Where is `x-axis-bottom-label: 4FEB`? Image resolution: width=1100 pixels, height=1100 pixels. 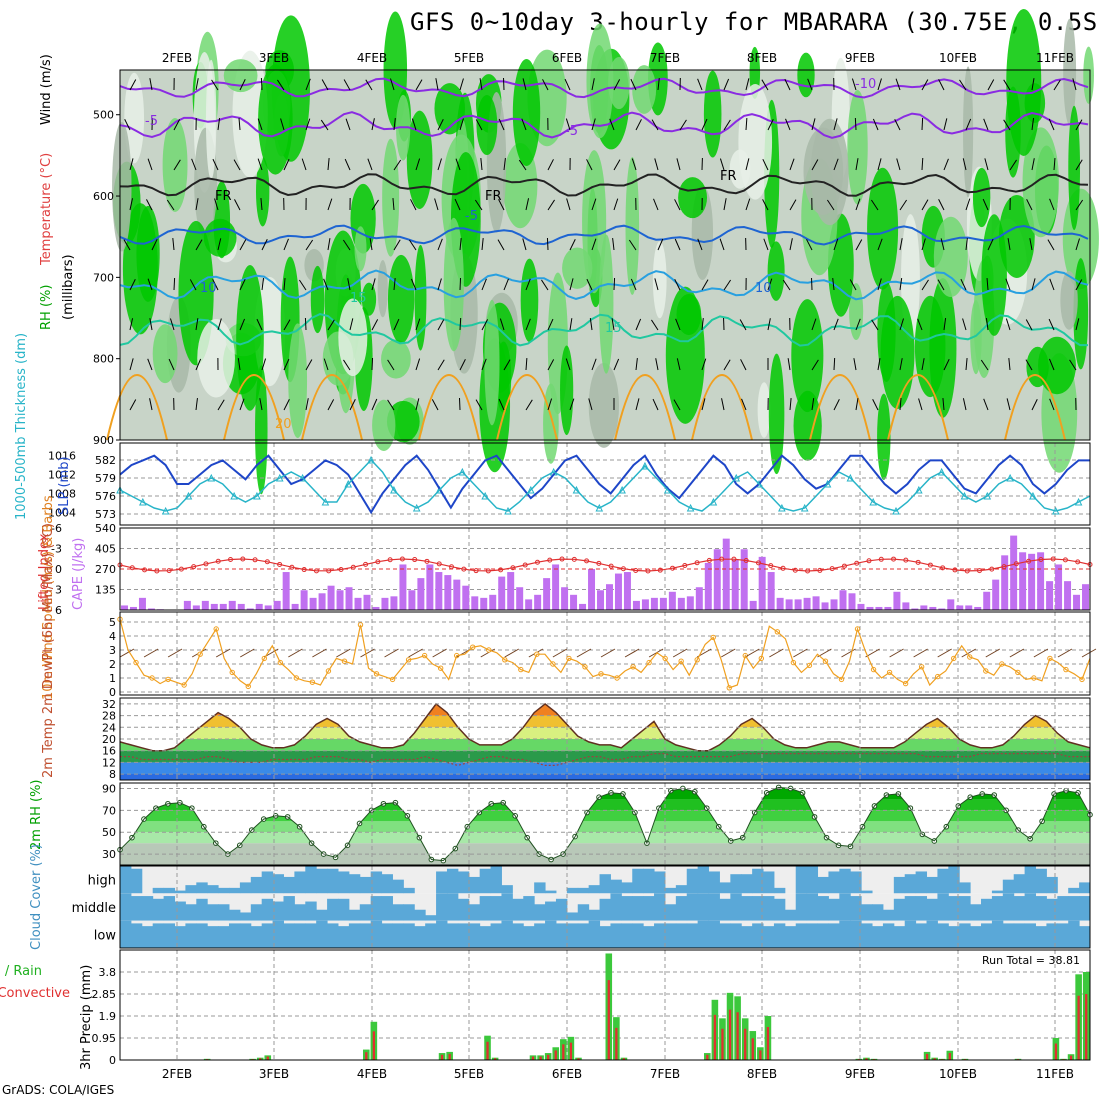
x-axis-bottom-label: 4FEB is located at coordinates (372, 1074).